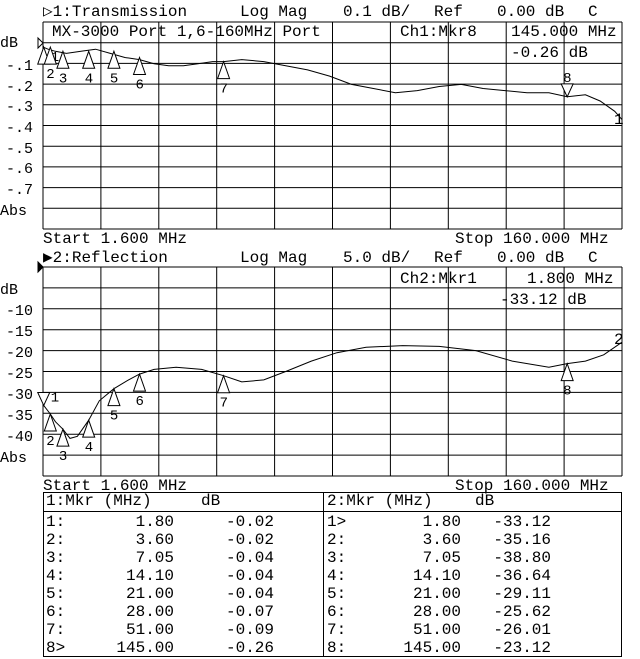  What do you see at coordinates (274, 12) in the screenshot?
I see `ch1-format: Log Mag` at bounding box center [274, 12].